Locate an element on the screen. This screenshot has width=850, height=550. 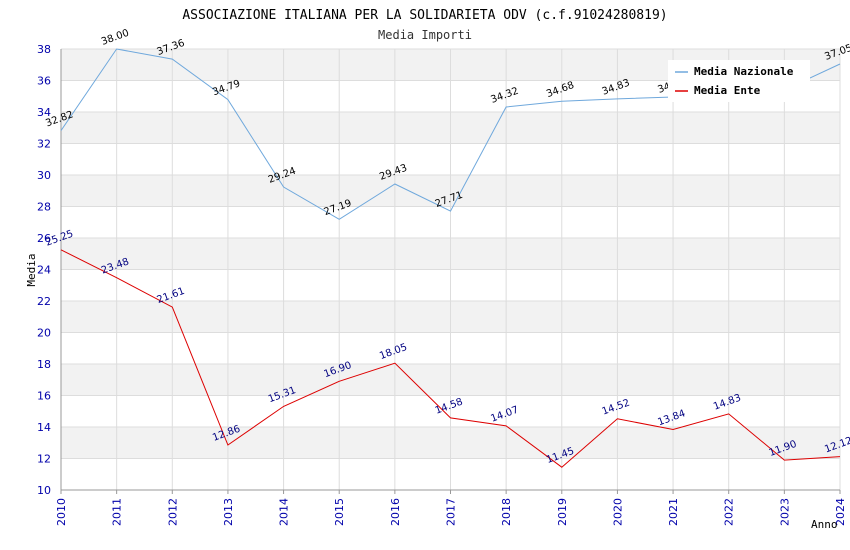
x-tick-label: 2020 is located at coordinates (617, 512).